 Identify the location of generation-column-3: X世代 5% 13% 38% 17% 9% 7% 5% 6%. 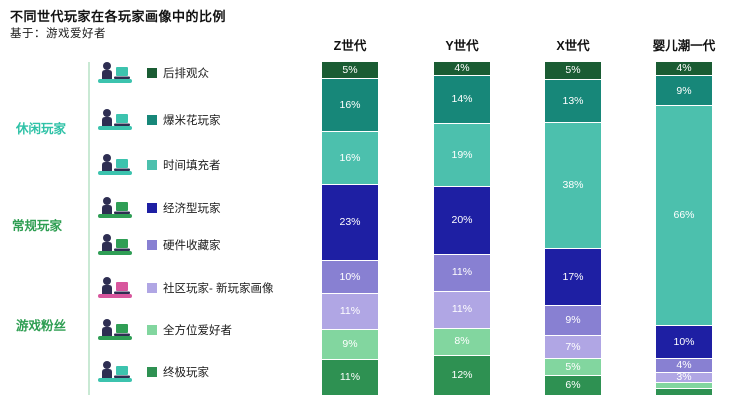
(573, 217).